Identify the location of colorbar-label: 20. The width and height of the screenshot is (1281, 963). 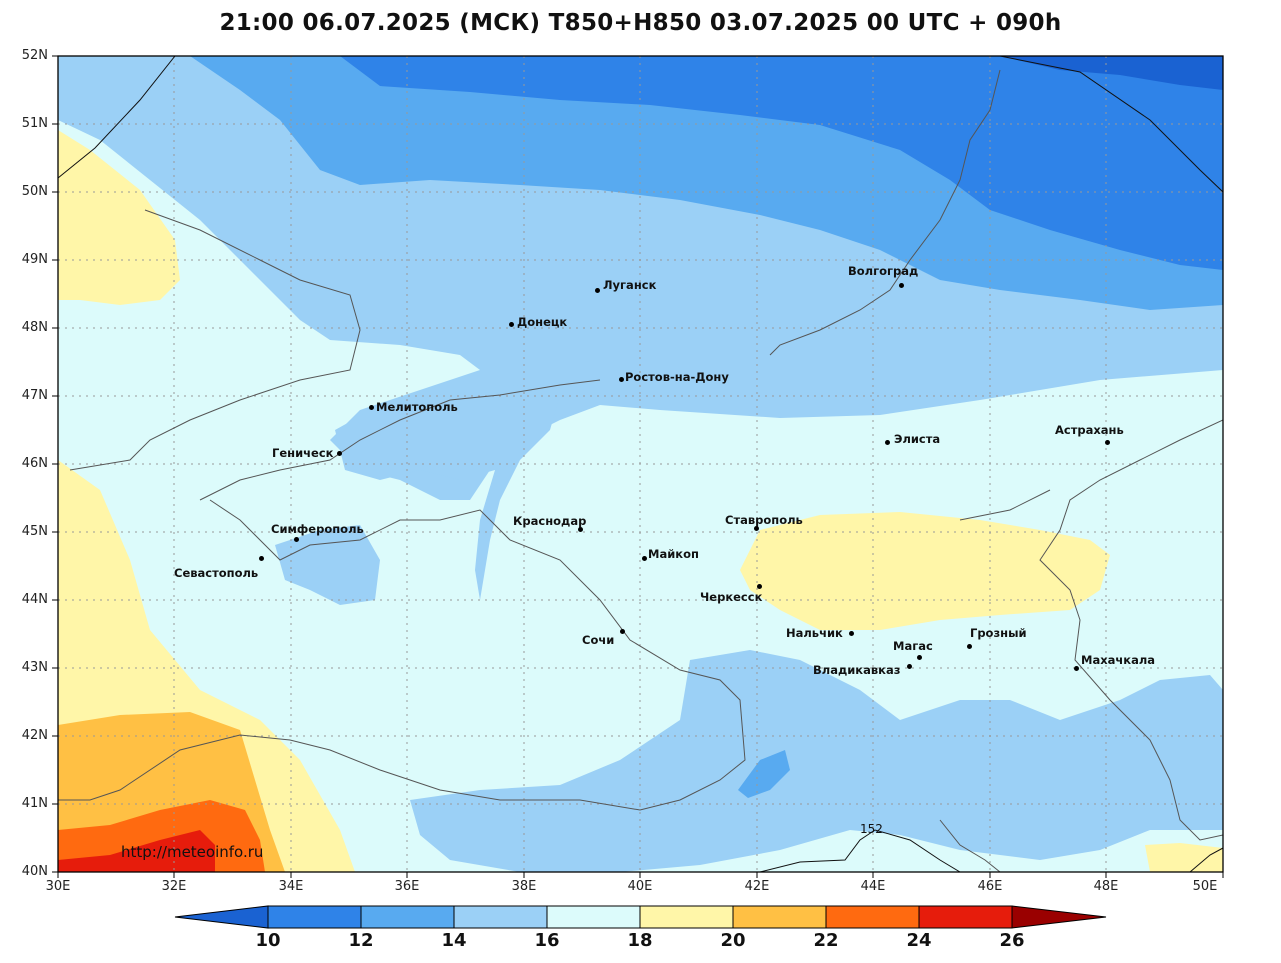
(733, 940).